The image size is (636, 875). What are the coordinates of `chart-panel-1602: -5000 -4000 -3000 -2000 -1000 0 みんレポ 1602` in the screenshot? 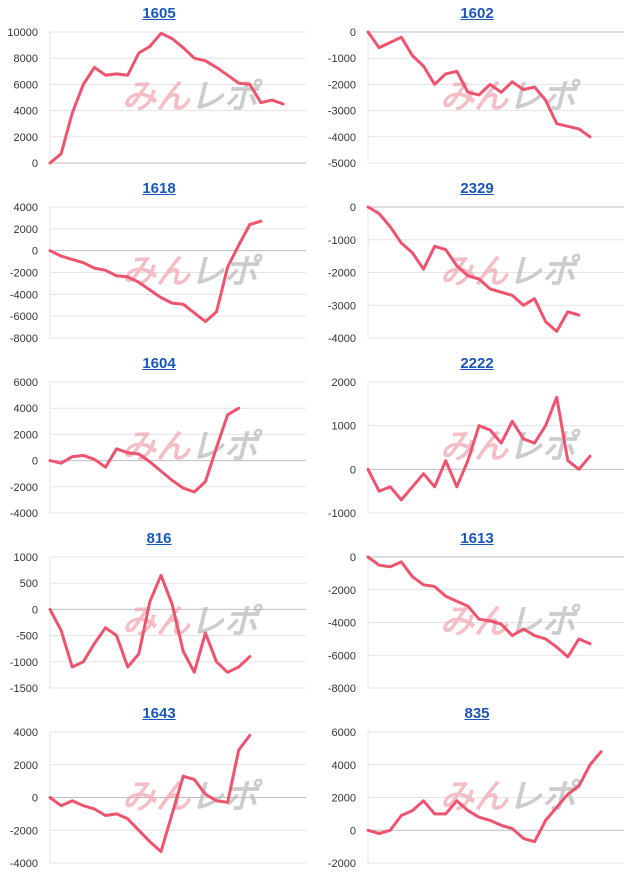 It's located at (477, 87).